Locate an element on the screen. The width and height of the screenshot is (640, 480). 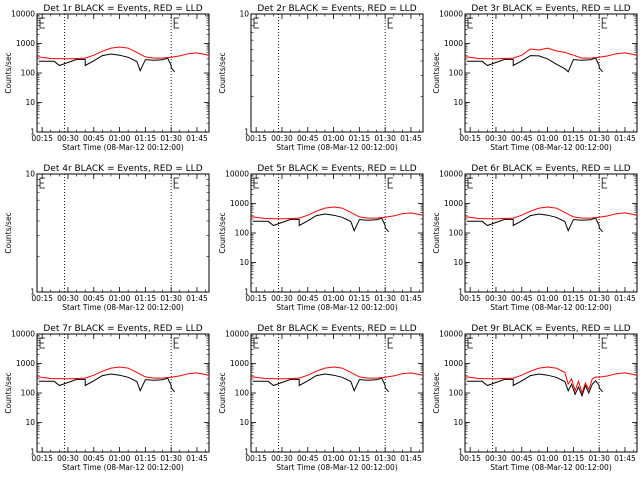
chart-title: Det 9r BLACK = Events, RED = LLD is located at coordinates (550, 329).